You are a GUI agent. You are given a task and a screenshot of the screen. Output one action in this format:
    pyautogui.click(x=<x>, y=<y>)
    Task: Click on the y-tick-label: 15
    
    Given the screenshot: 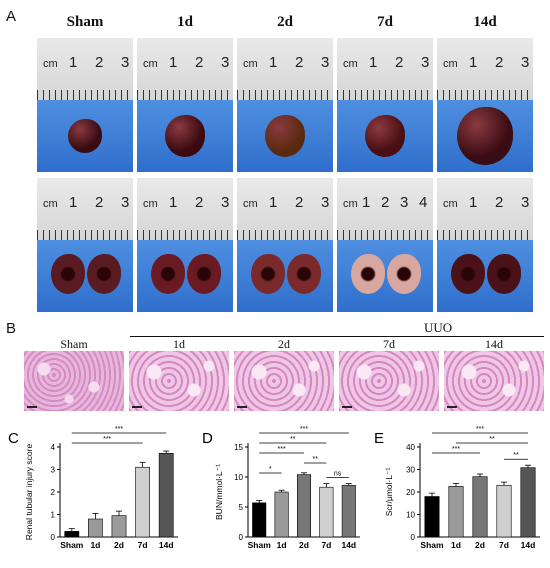 What is the action you would take?
    pyautogui.click(x=238, y=447)
    